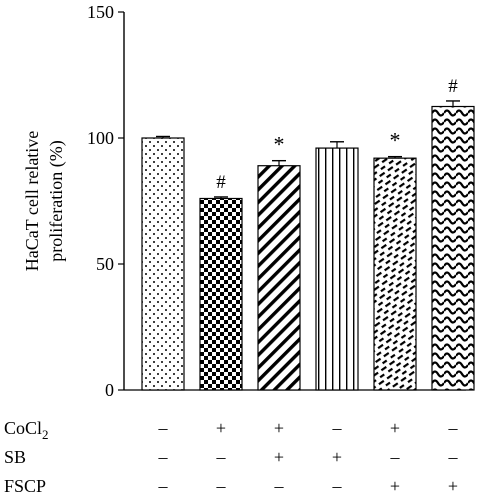 The height and width of the screenshot is (500, 479). I want to click on y-axis-label-line: proliferation (%), so click(56, 200).